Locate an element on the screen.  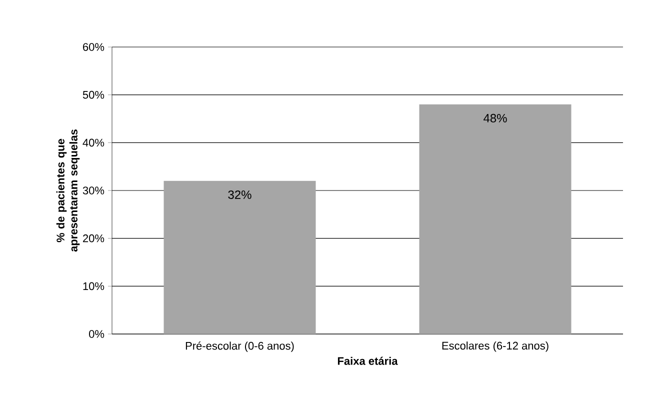
x-axis-title: Faixa etária is located at coordinates (368, 360).